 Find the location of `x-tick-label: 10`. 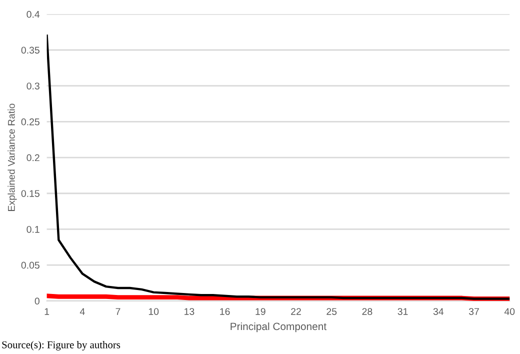

x-tick-label: 10 is located at coordinates (153, 311).